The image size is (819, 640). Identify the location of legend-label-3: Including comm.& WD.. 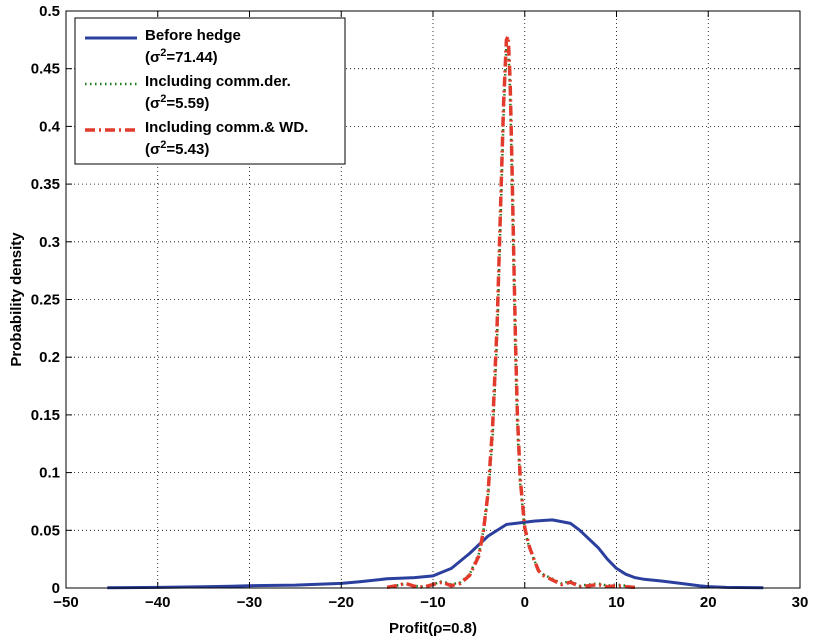
(226, 127).